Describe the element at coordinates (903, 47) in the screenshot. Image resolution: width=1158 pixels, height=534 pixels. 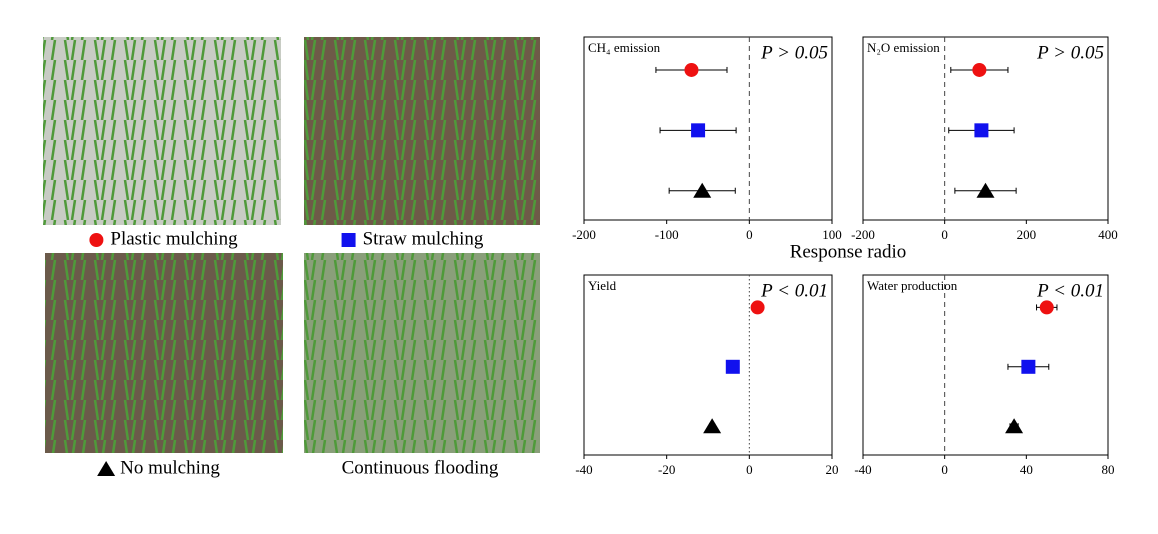
I see `chart-title: N₂O emission` at that location.